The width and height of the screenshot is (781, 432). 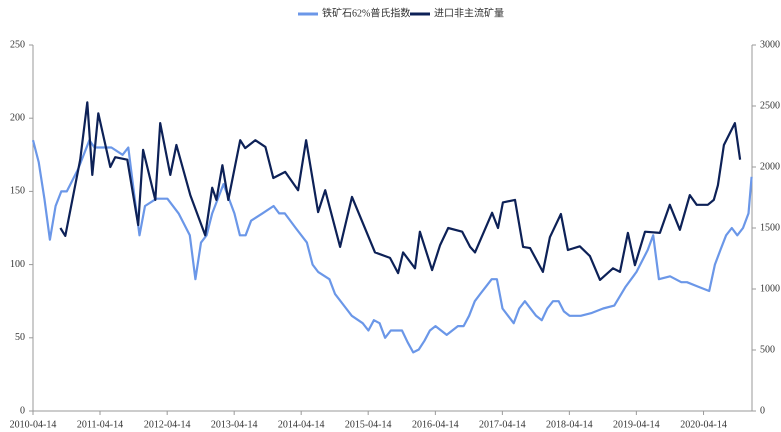 I want to click on y2-tick-label: 1500, so click(x=770, y=227).